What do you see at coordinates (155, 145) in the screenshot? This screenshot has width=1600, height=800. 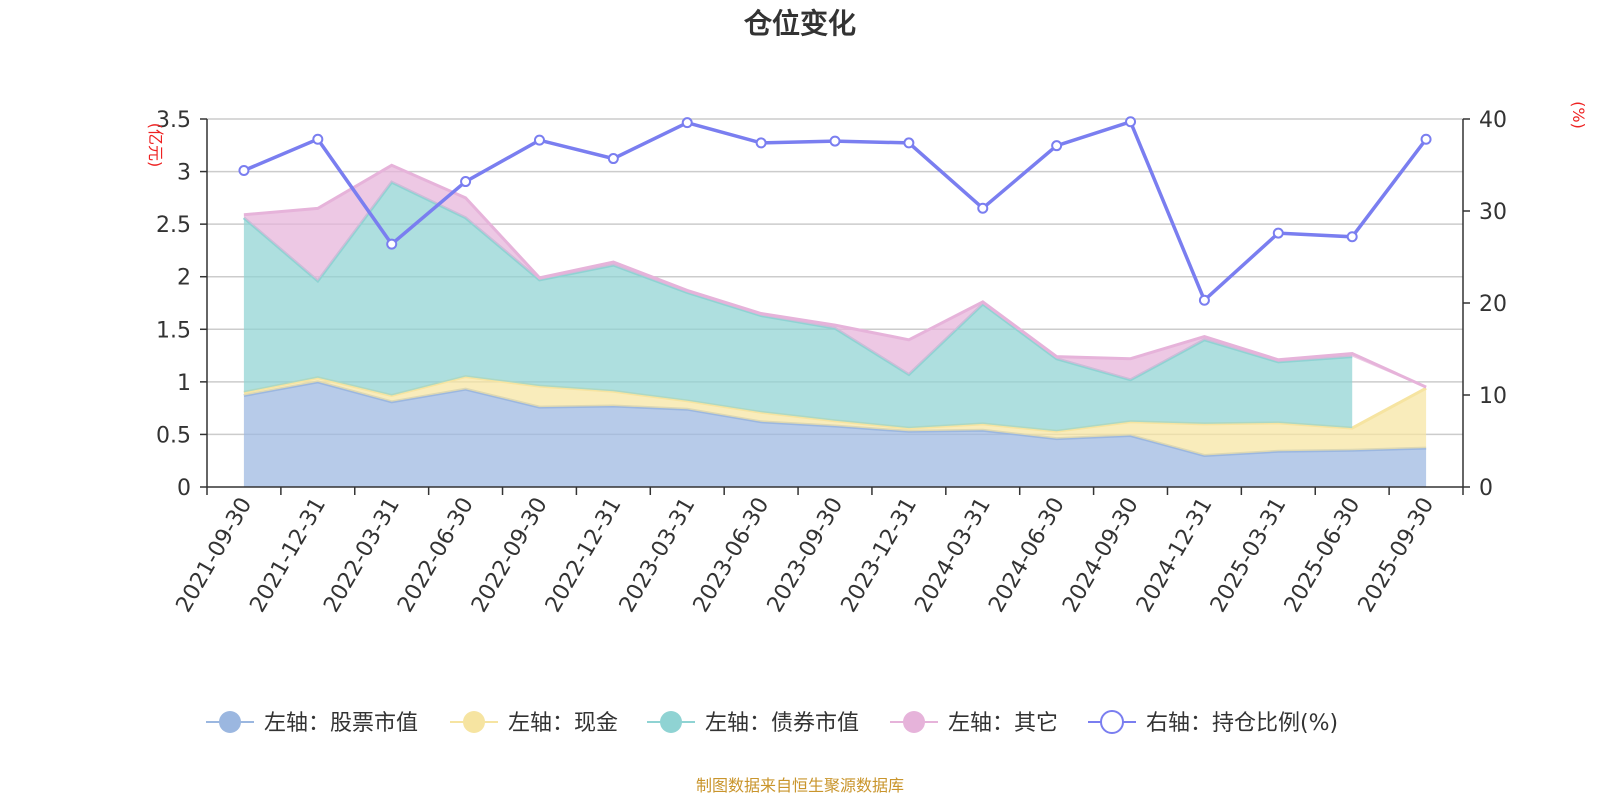 I see `left-axis-unit: (亿元)` at bounding box center [155, 145].